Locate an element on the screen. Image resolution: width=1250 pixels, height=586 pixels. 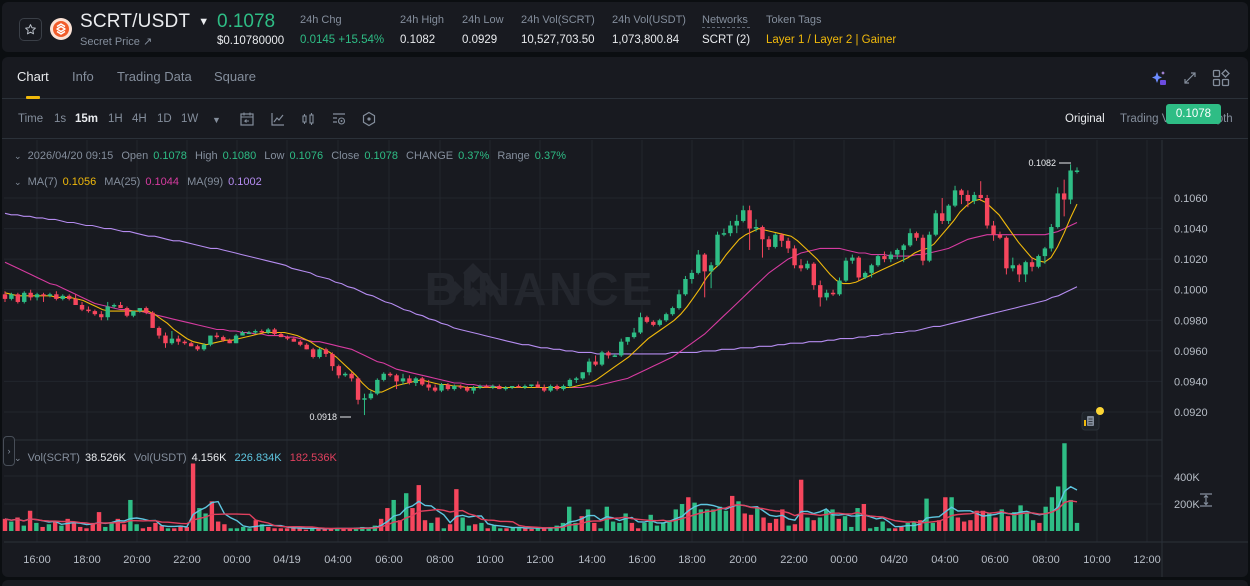
high-marker-label: 0.1082 is located at coordinates (1042, 163).